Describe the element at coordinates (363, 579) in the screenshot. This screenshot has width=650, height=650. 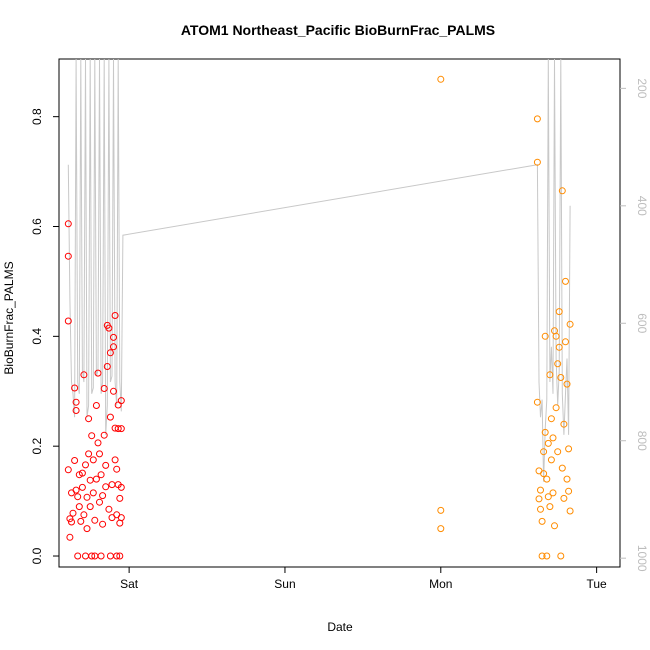
I see `x-axis: Sat Sun Mon Tue` at that location.